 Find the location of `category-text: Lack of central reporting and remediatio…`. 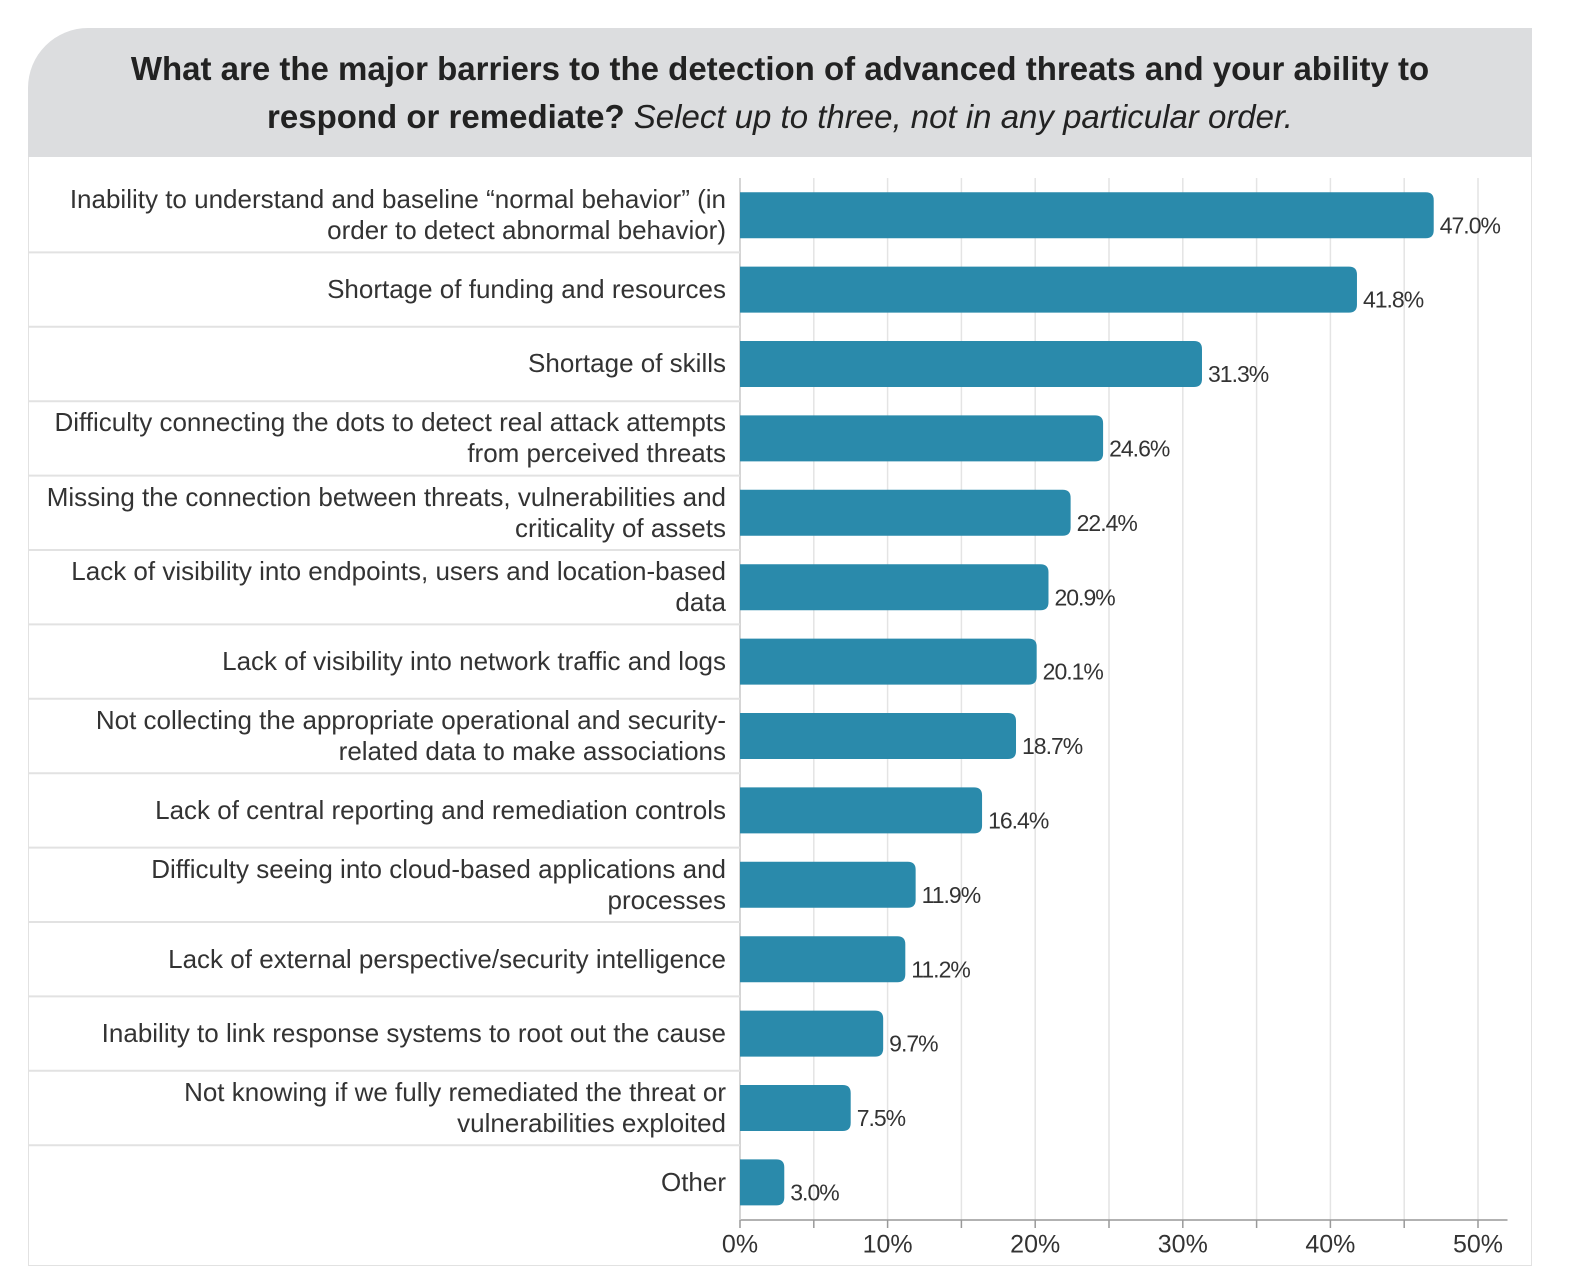

category-text: Lack of central reporting and remediatio… is located at coordinates (440, 809).